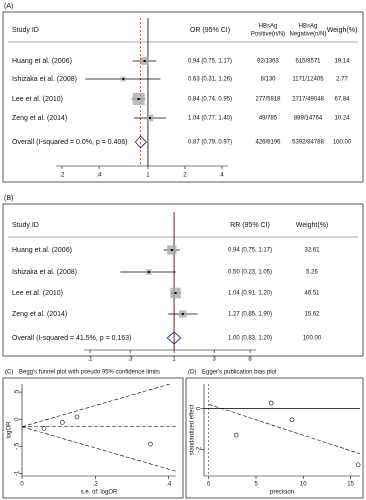 The image size is (366, 500). What do you see at coordinates (282, 493) in the screenshot?
I see `x-axis-title: precision` at bounding box center [282, 493].